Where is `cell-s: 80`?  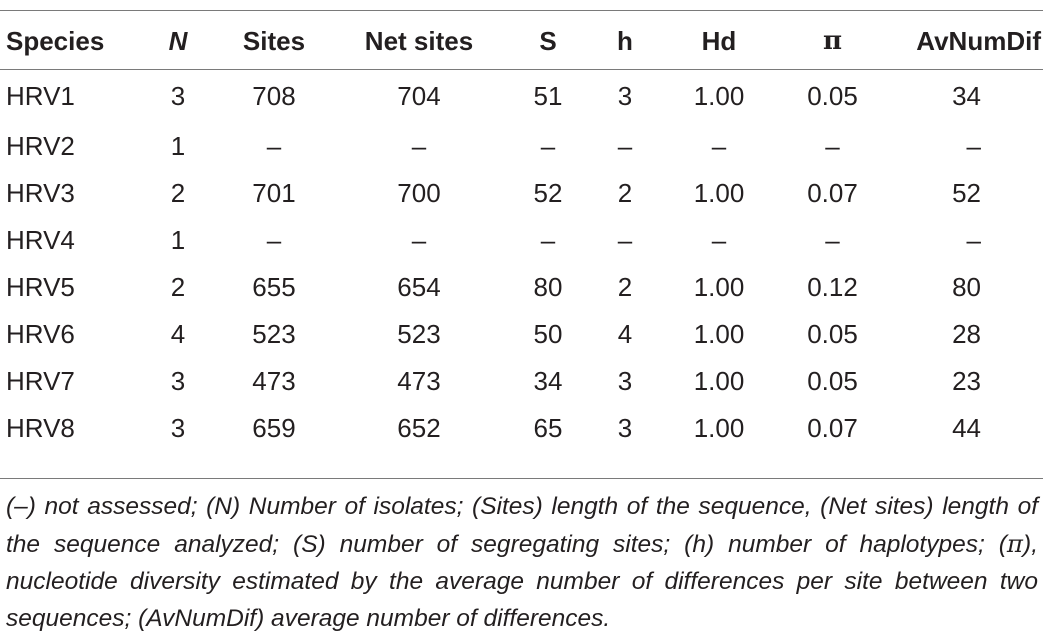
cell-s: 80 is located at coordinates (548, 287).